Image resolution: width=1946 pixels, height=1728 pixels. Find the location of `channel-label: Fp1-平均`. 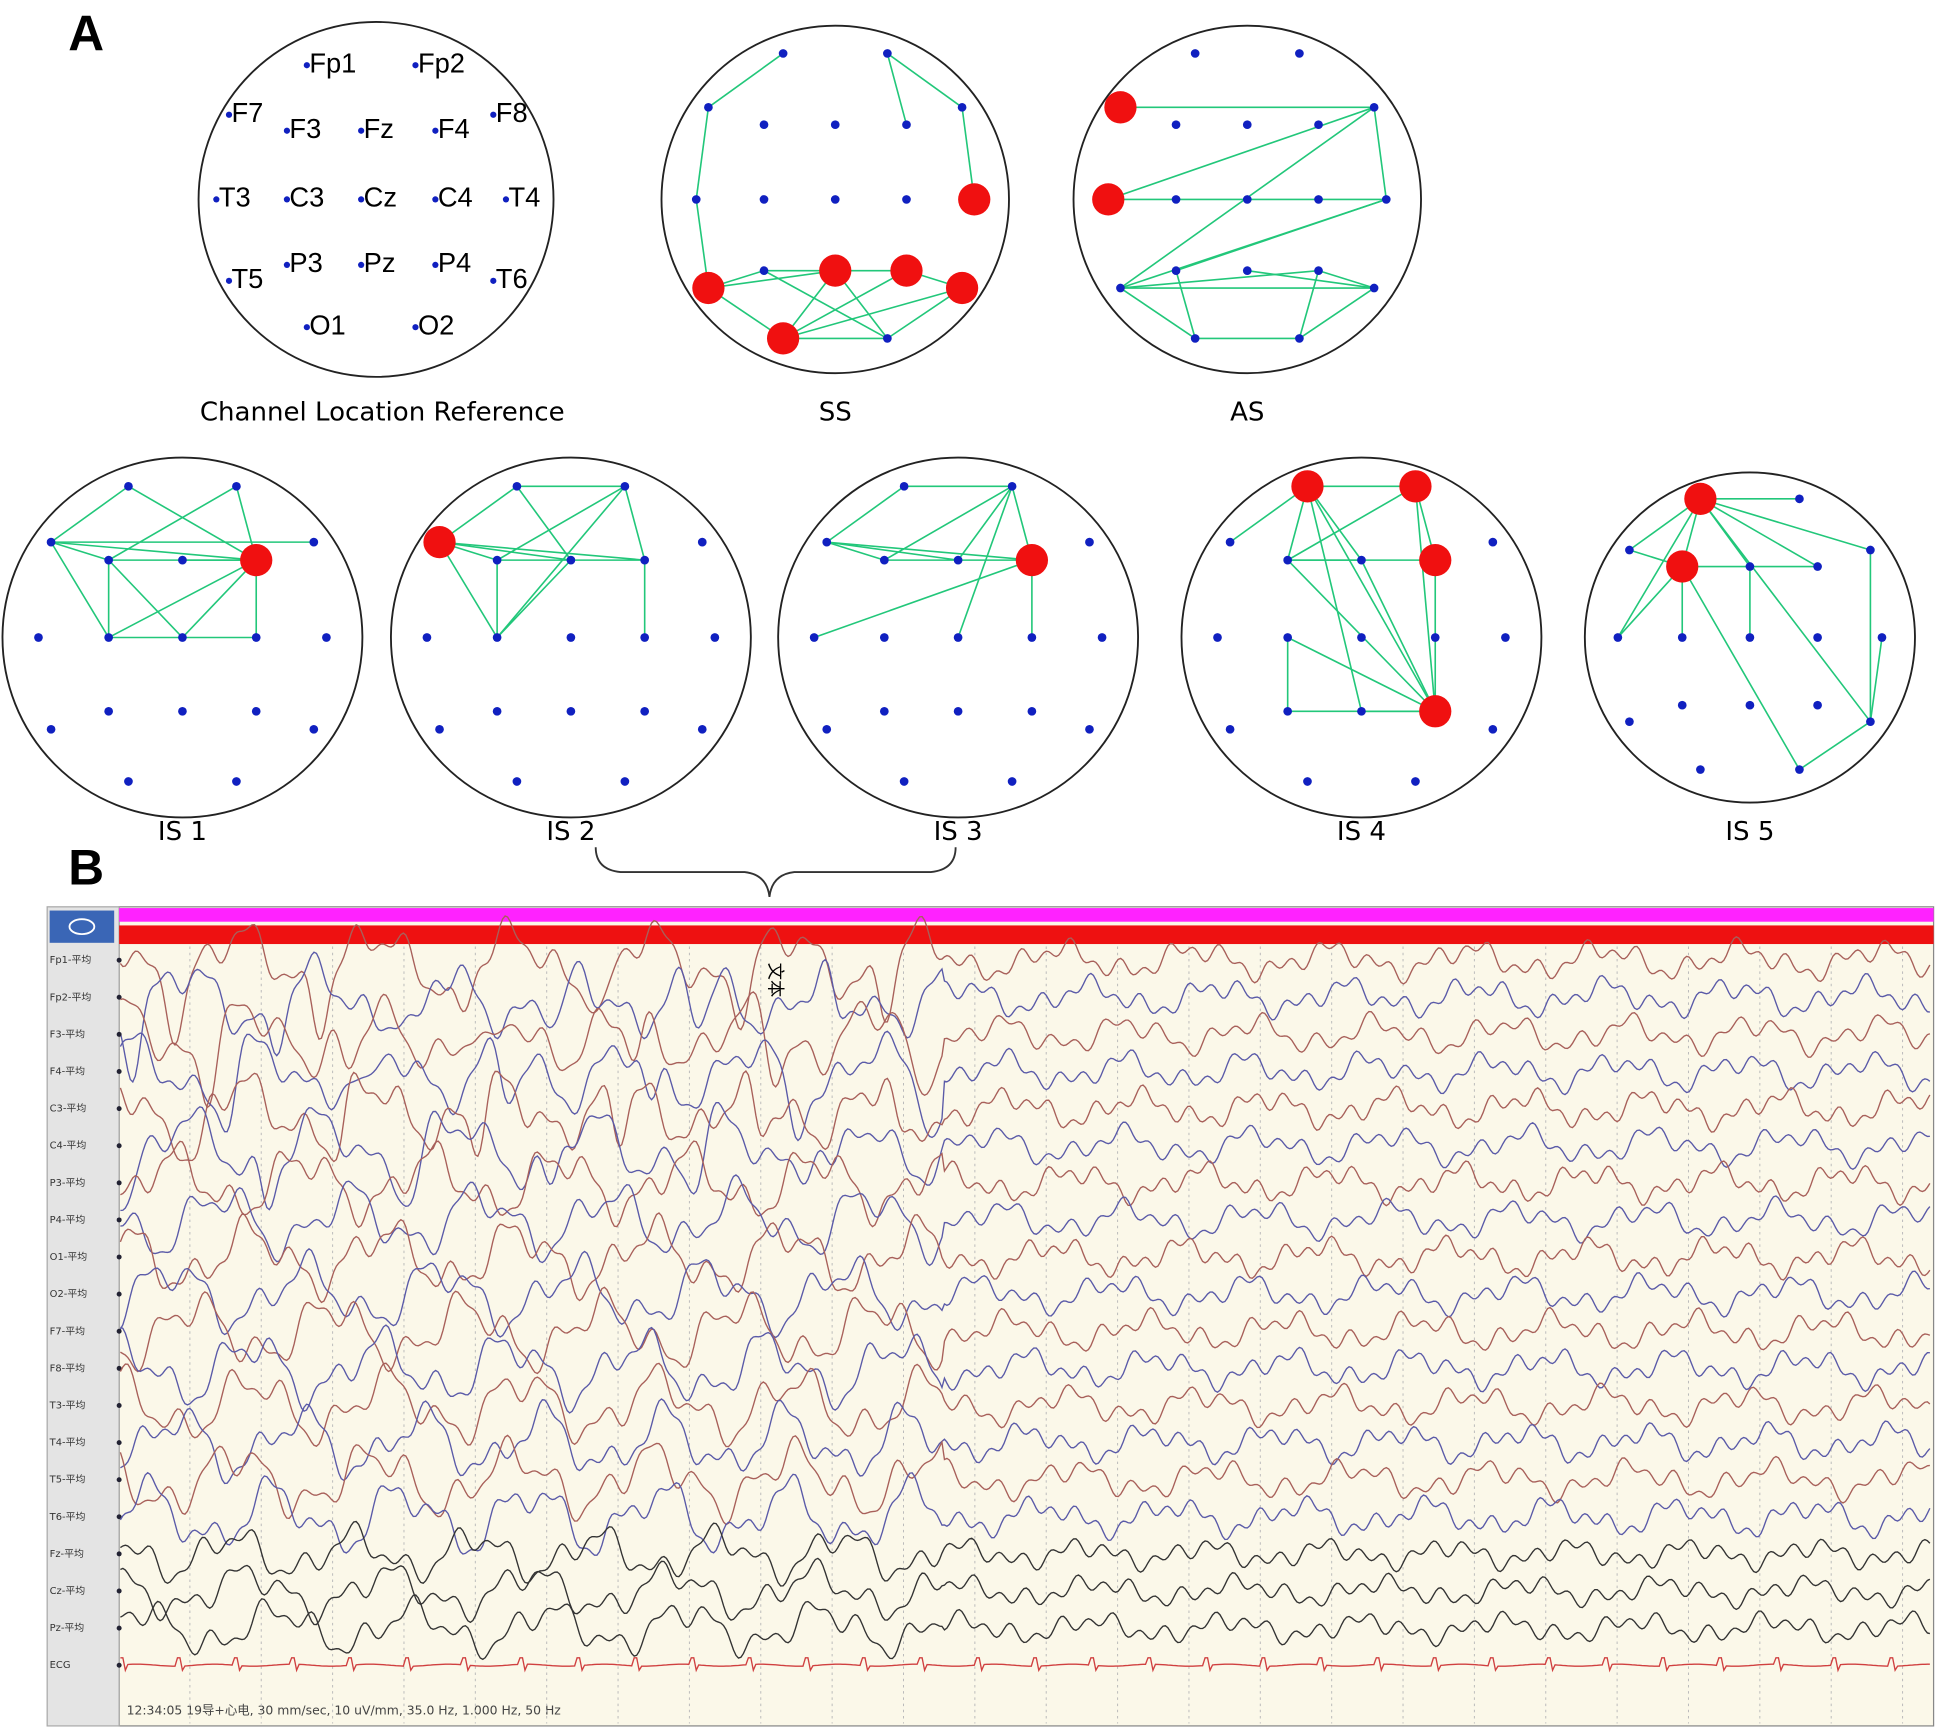

channel-label: Fp1-平均 is located at coordinates (71, 960).